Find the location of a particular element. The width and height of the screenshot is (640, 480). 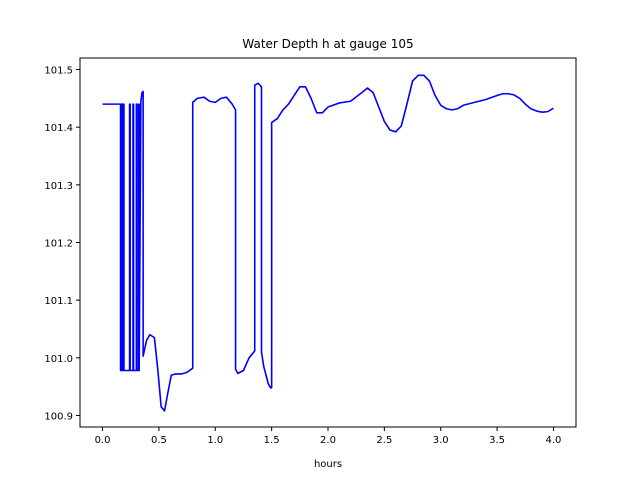

x-tick-label: 2.0 is located at coordinates (328, 440).